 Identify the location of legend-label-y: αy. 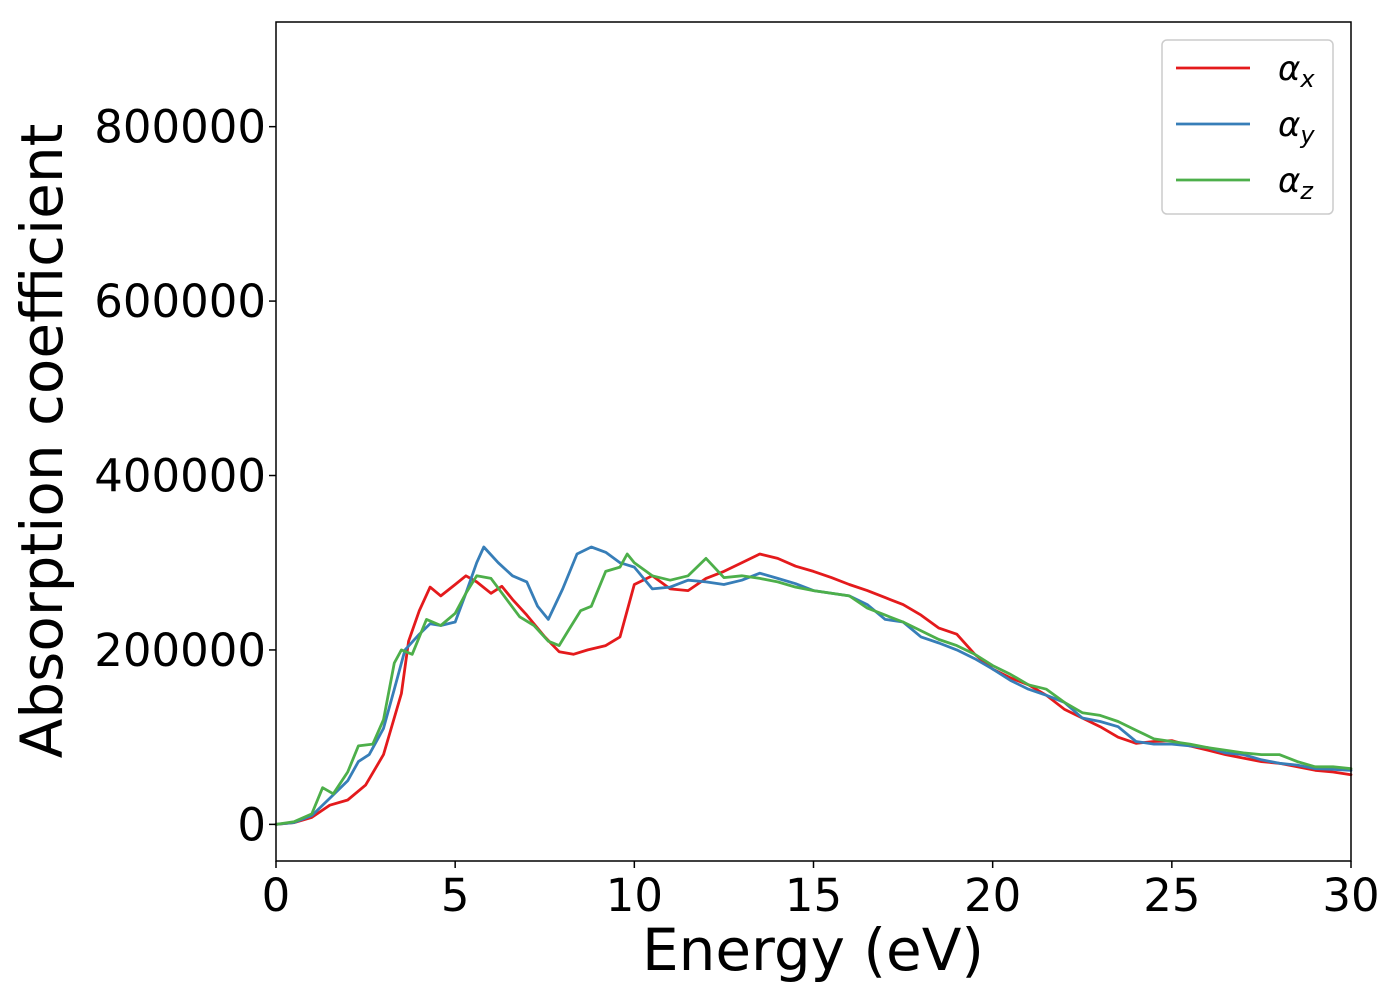
(1296, 127).